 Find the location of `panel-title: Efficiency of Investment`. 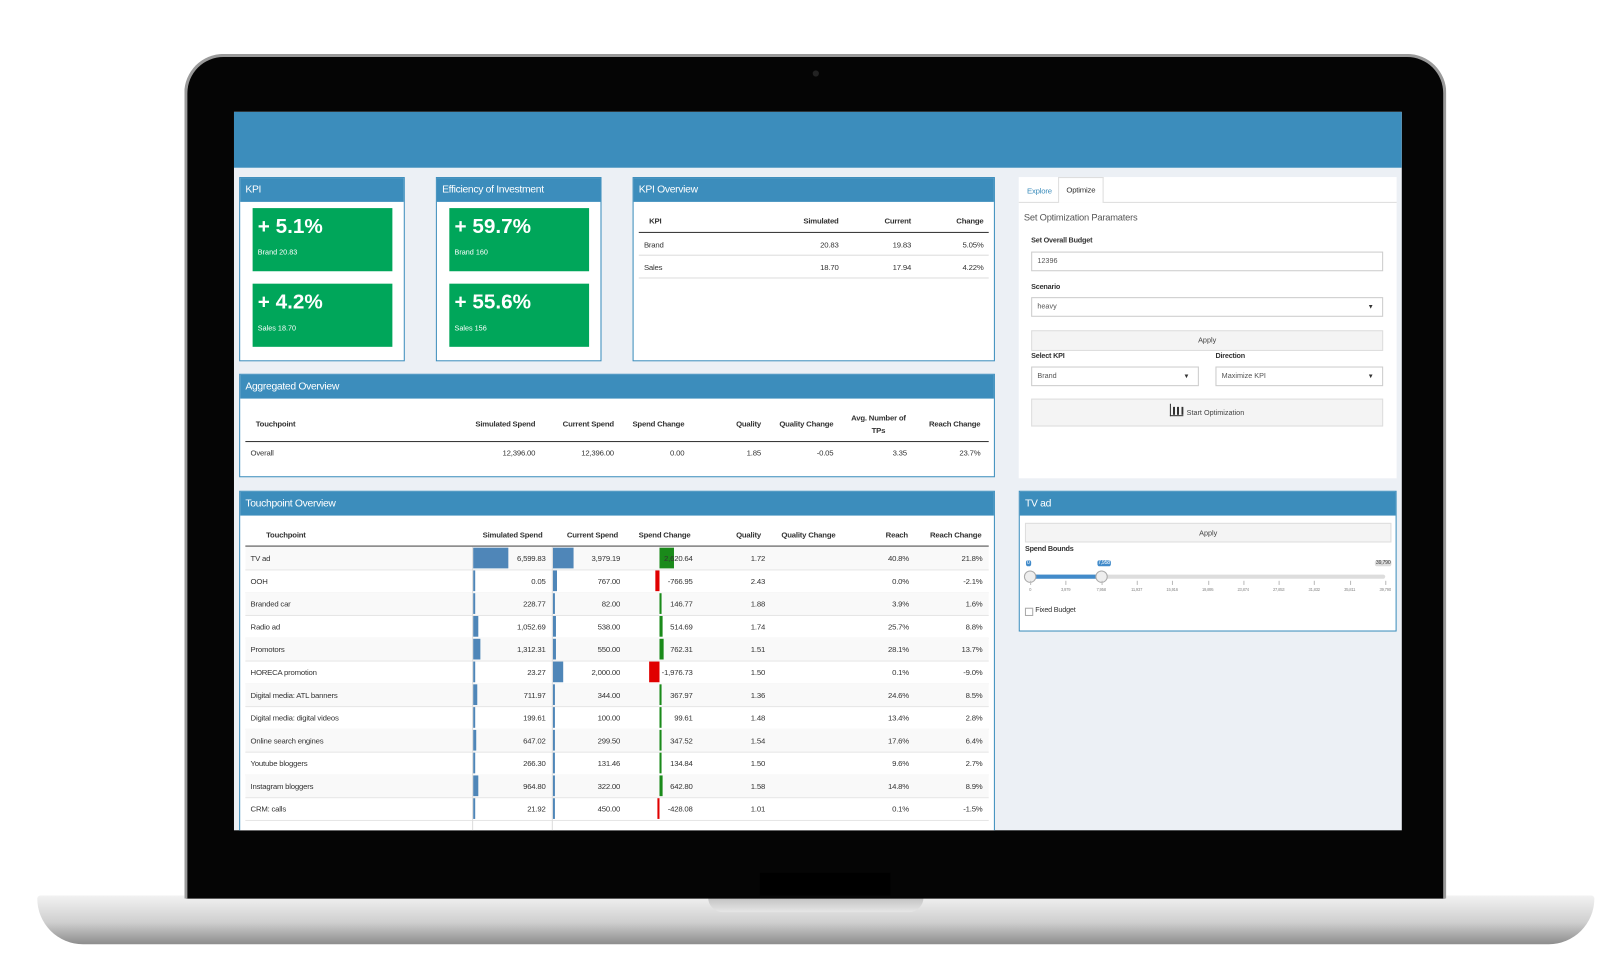

panel-title: Efficiency of Investment is located at coordinates (518, 190).